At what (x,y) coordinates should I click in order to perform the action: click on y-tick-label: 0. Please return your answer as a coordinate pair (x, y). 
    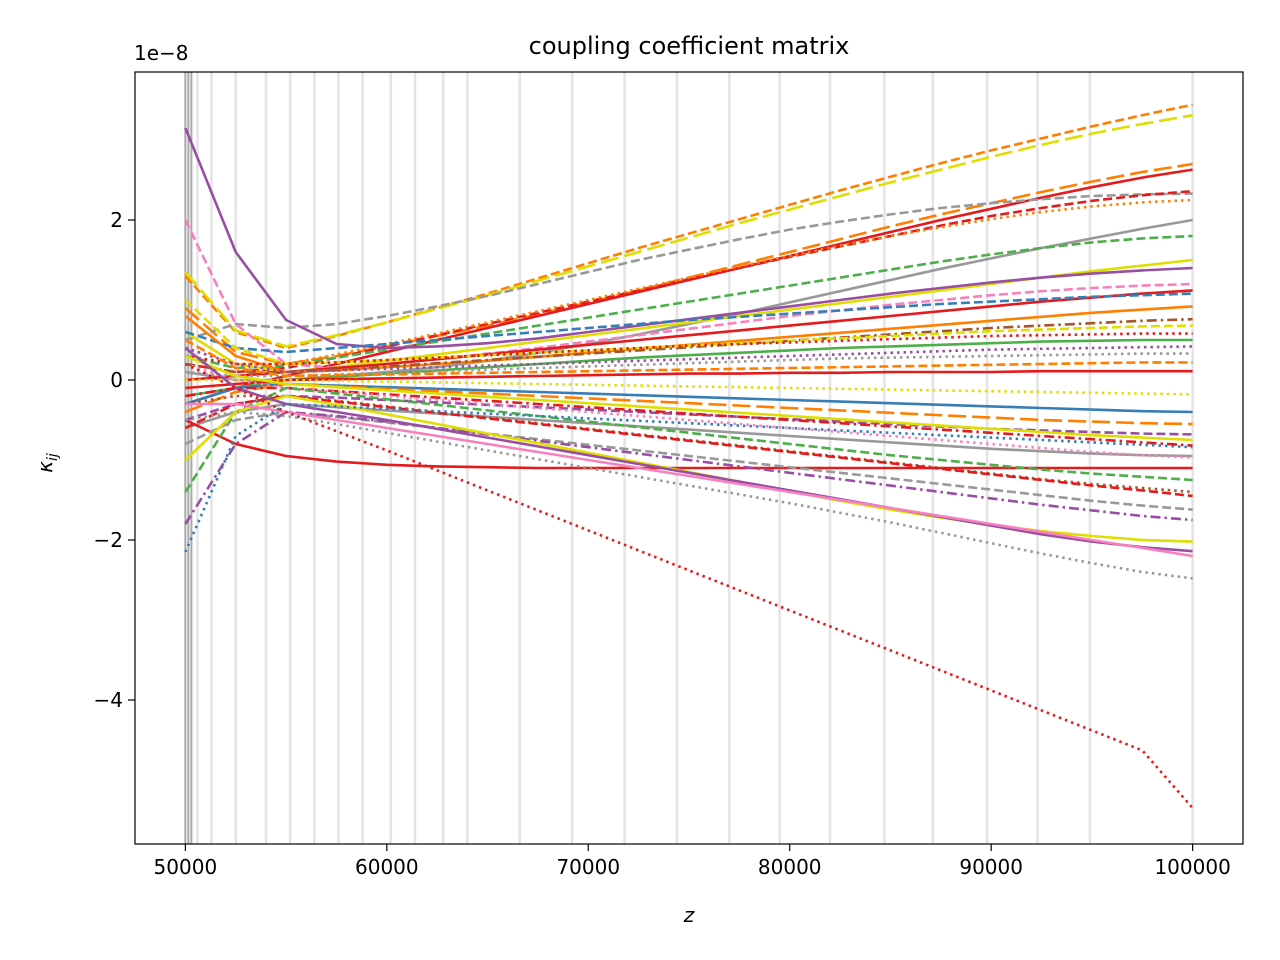
    Looking at the image, I should click on (116, 380).